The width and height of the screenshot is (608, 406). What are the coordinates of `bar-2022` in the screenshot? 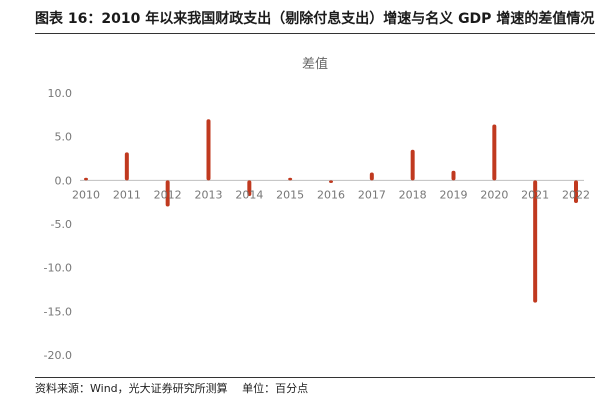 It's located at (576, 192).